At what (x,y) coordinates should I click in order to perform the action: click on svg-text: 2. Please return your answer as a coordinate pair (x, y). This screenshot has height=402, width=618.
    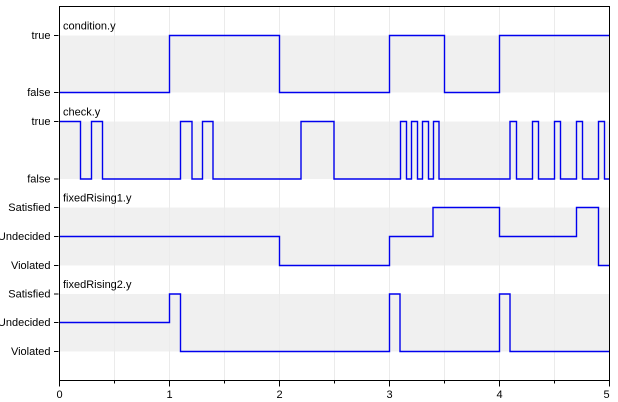
    Looking at the image, I should click on (279, 395).